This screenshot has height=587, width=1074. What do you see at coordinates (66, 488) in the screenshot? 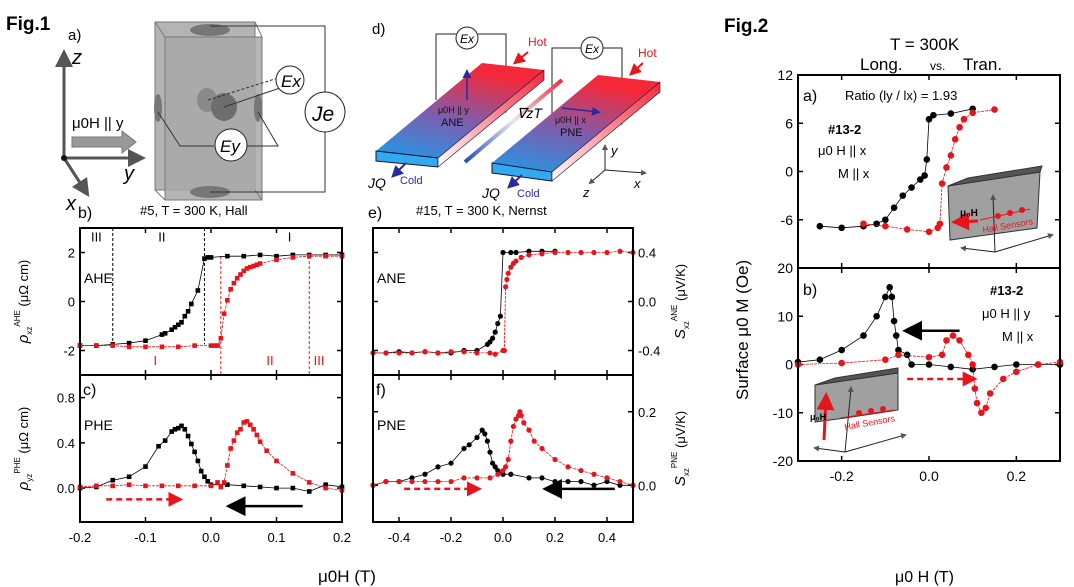
I see `y-tick-label: 0.0` at bounding box center [66, 488].